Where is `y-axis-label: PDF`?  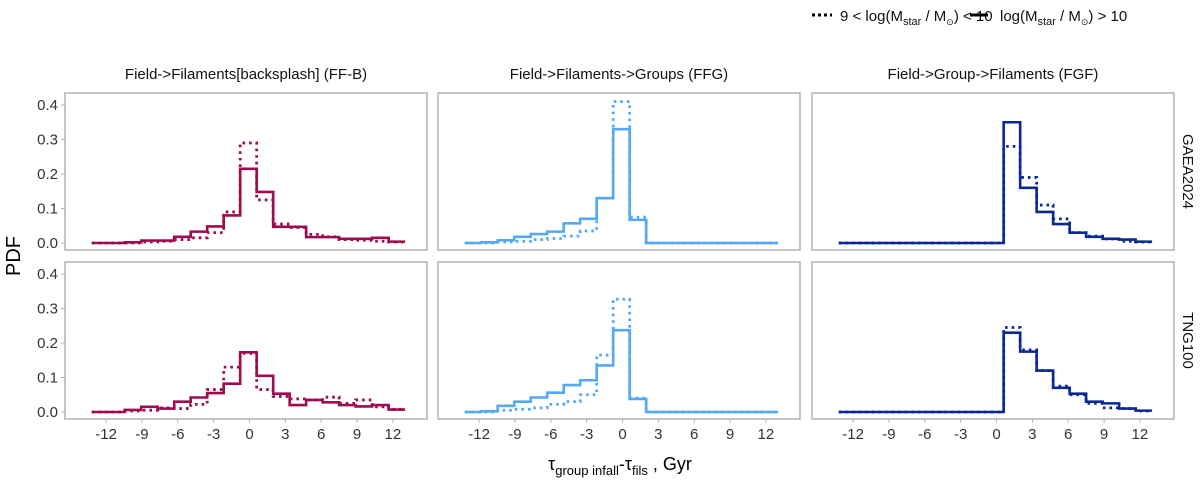
y-axis-label: PDF is located at coordinates (14, 256).